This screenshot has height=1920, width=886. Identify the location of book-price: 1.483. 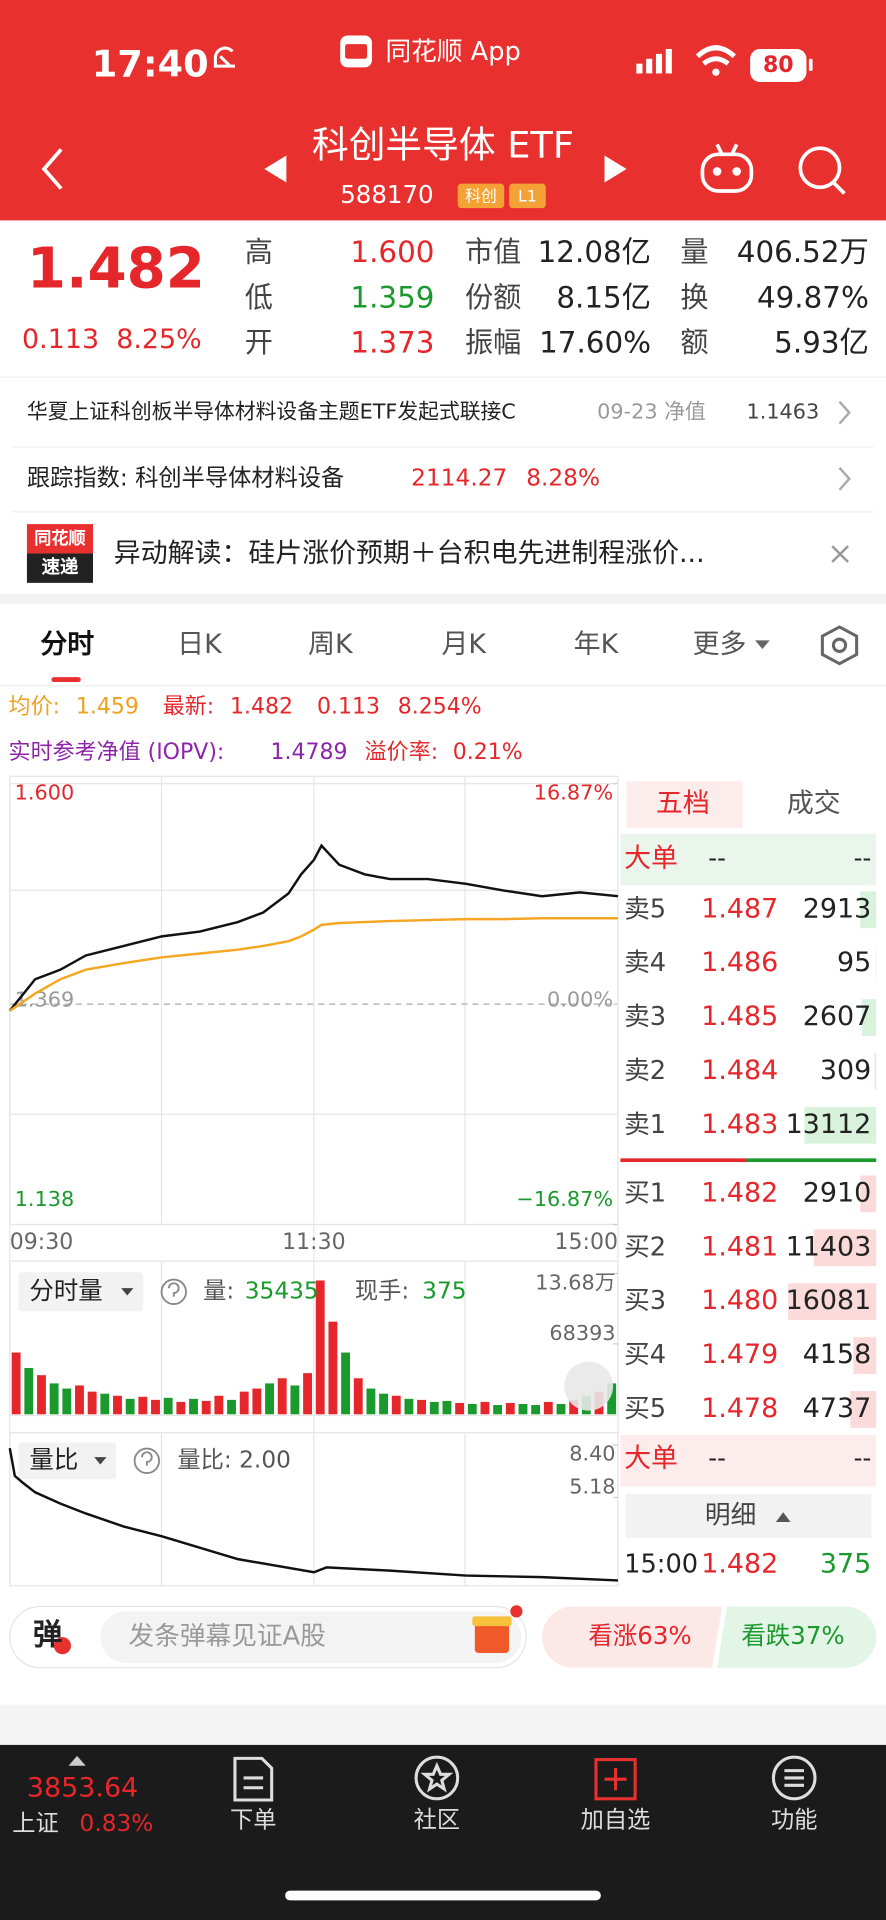
(739, 1124).